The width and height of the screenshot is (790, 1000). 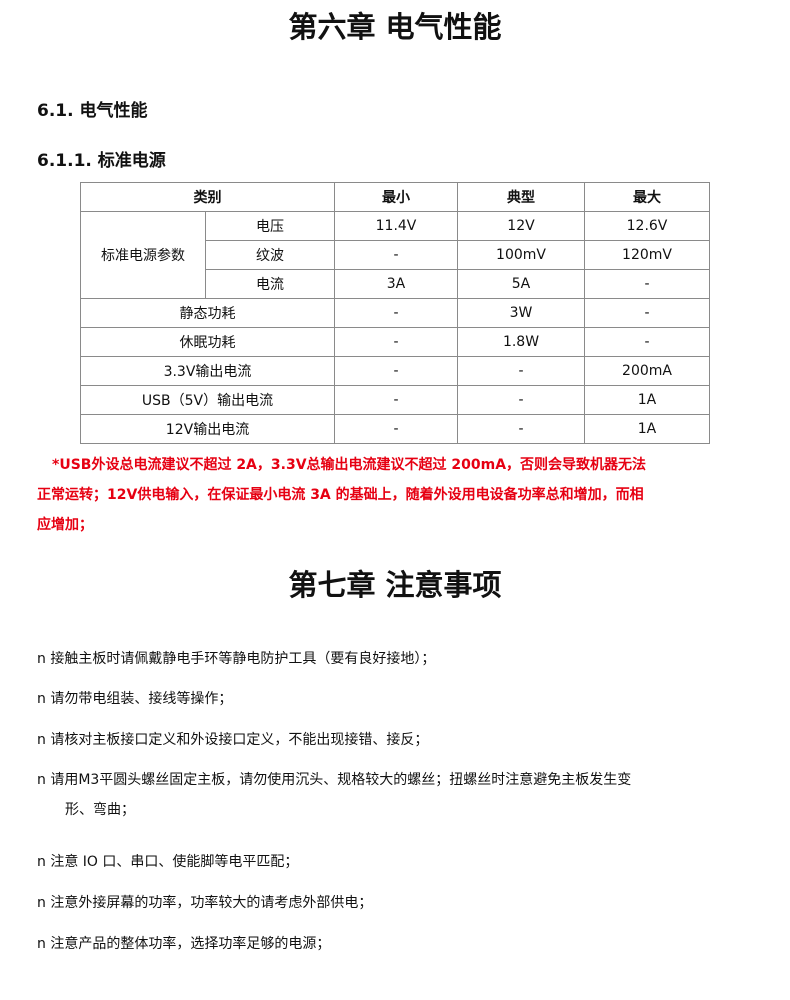 I want to click on cell-min: 11.4V, so click(x=396, y=226).